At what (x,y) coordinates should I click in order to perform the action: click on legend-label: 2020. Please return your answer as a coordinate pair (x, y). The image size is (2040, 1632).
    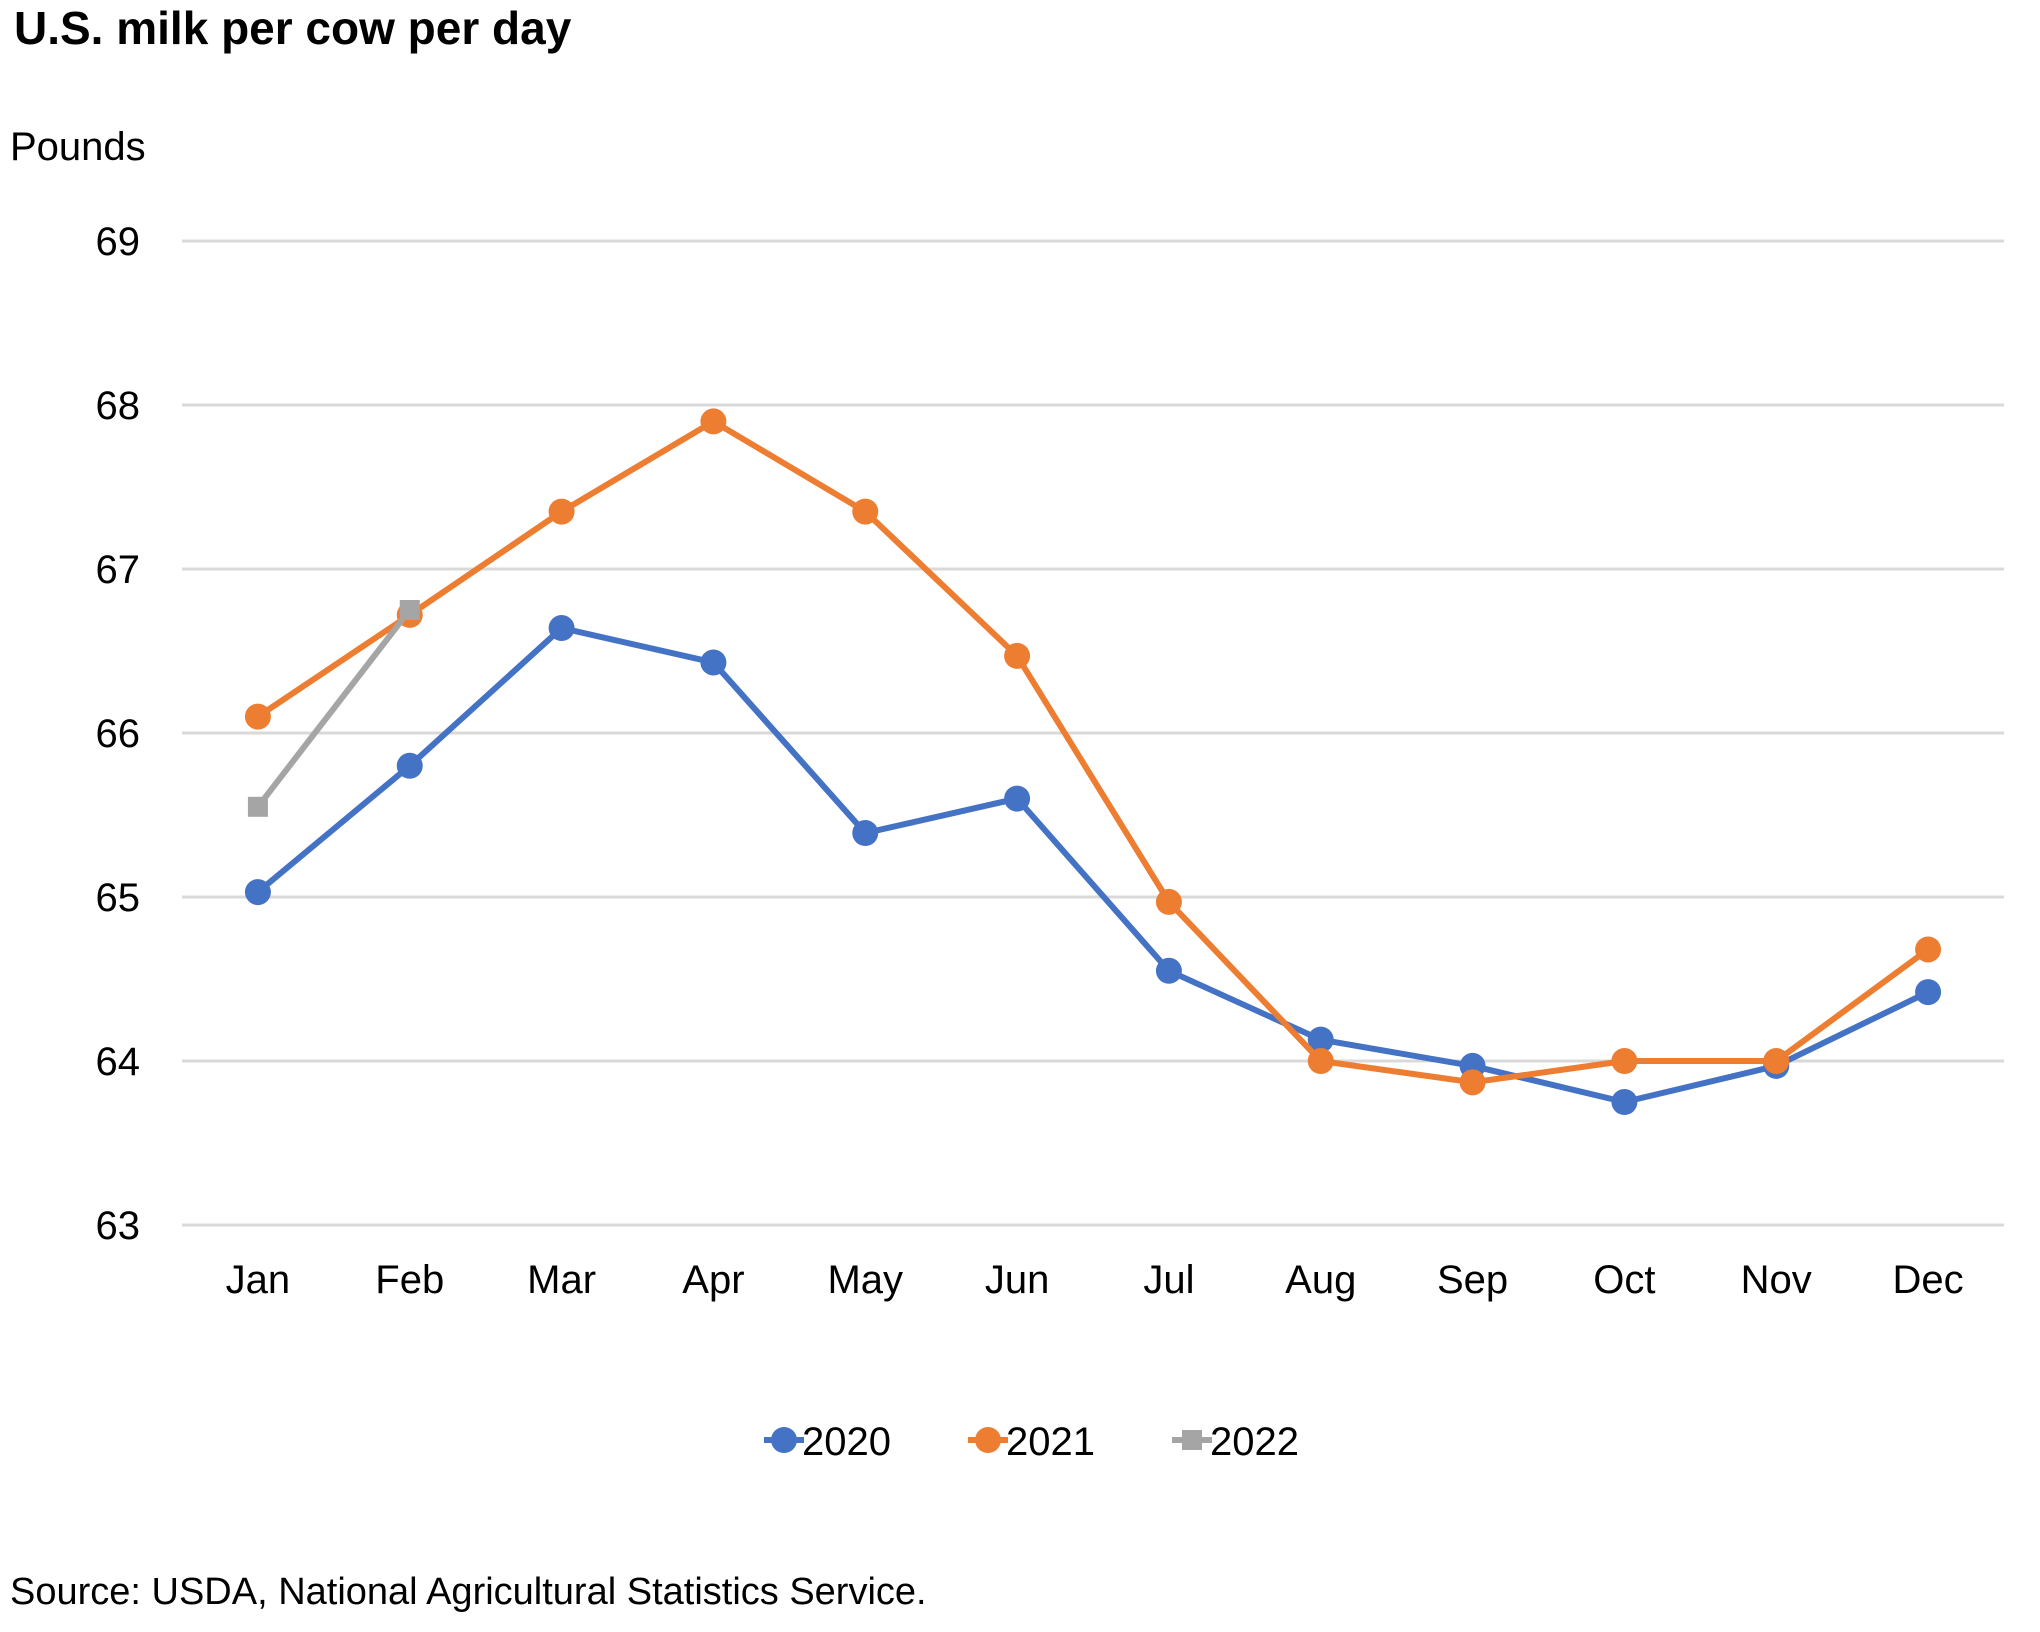
    Looking at the image, I should click on (846, 1442).